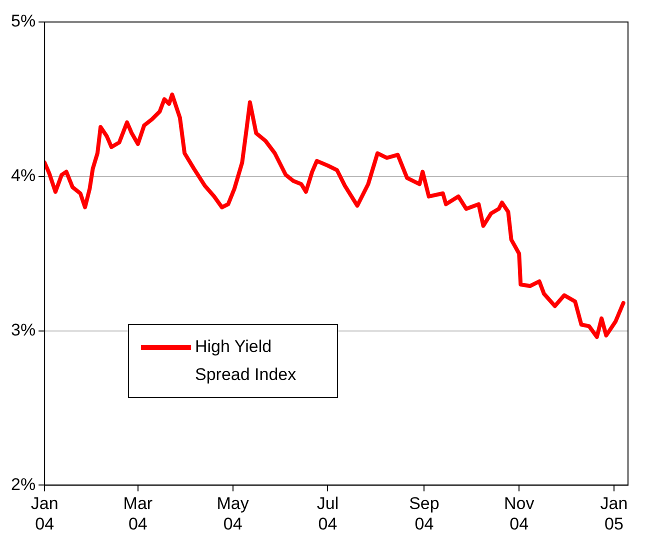 This screenshot has width=646, height=546. What do you see at coordinates (44, 514) in the screenshot?
I see `x-tick-label: Jan 04` at bounding box center [44, 514].